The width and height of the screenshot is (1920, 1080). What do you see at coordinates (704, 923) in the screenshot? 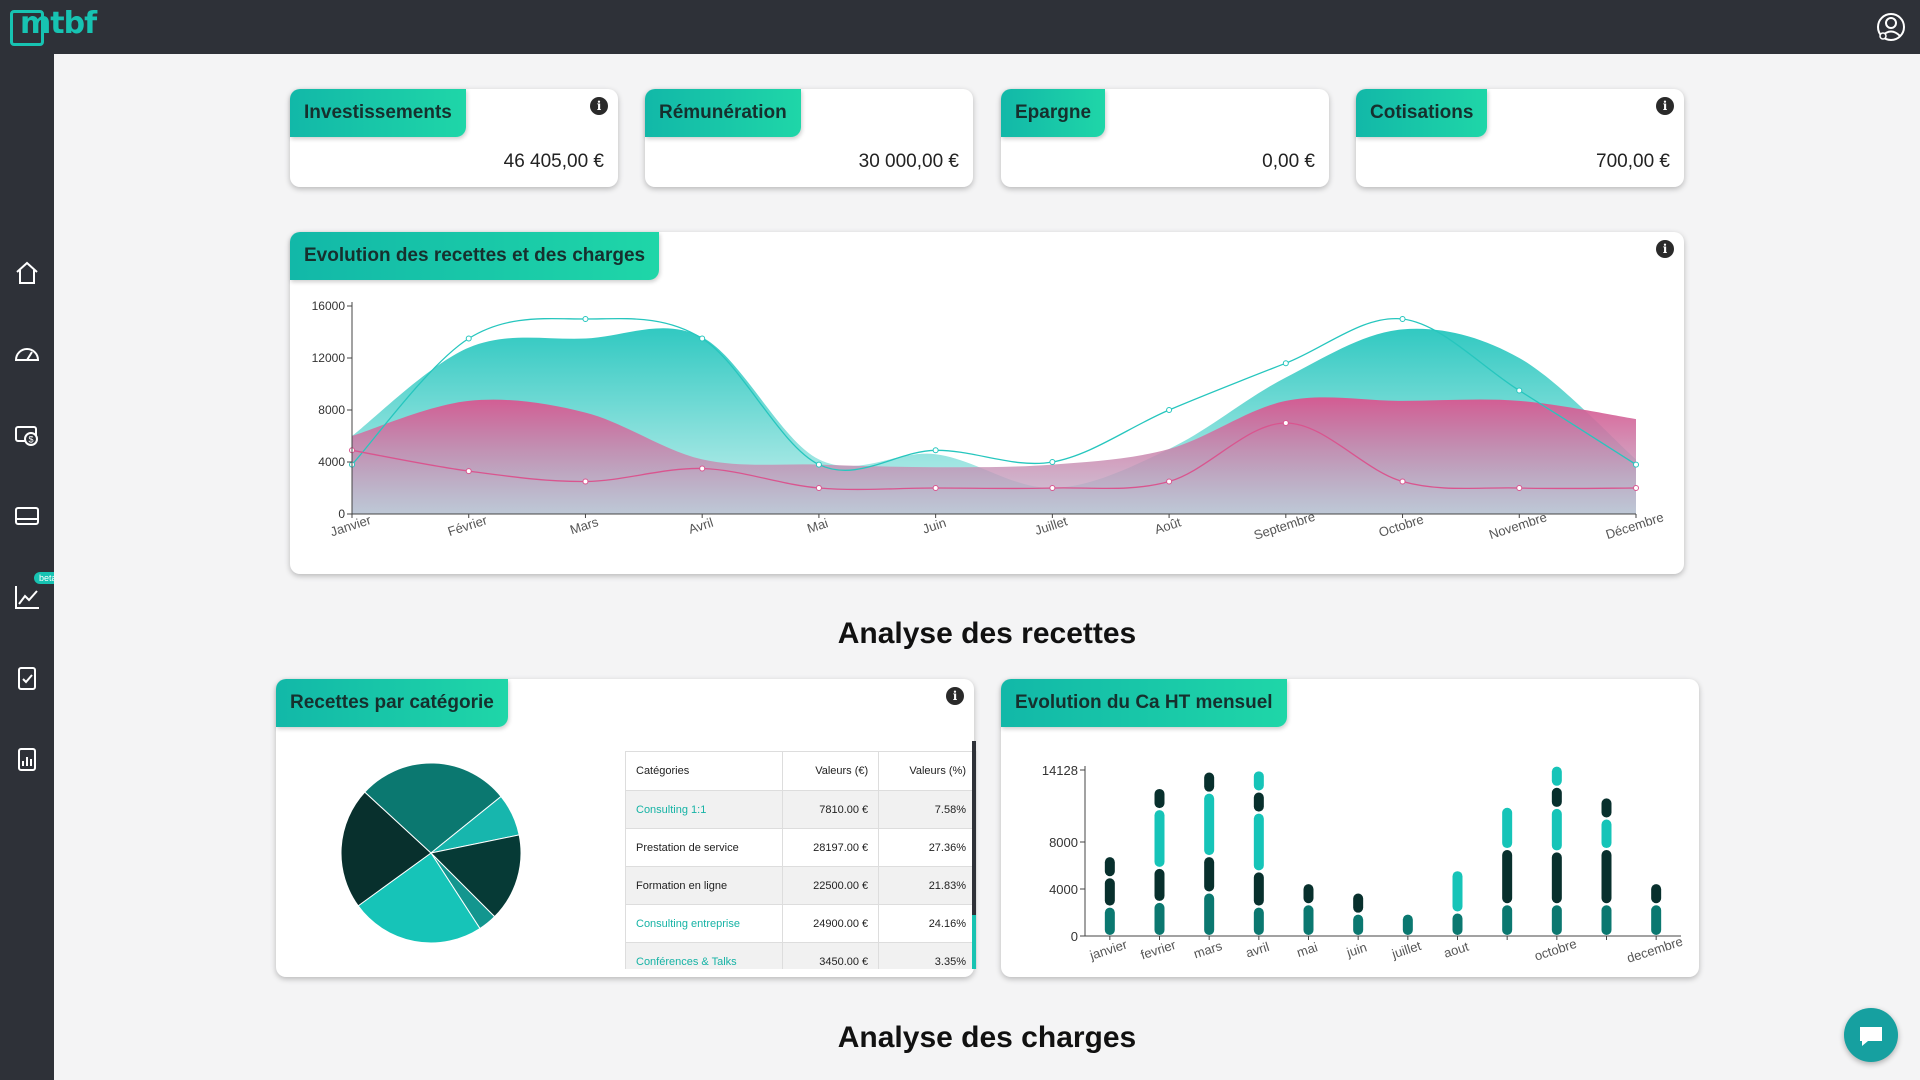
I see `category-name-cell: Consulting entreprise` at bounding box center [704, 923].